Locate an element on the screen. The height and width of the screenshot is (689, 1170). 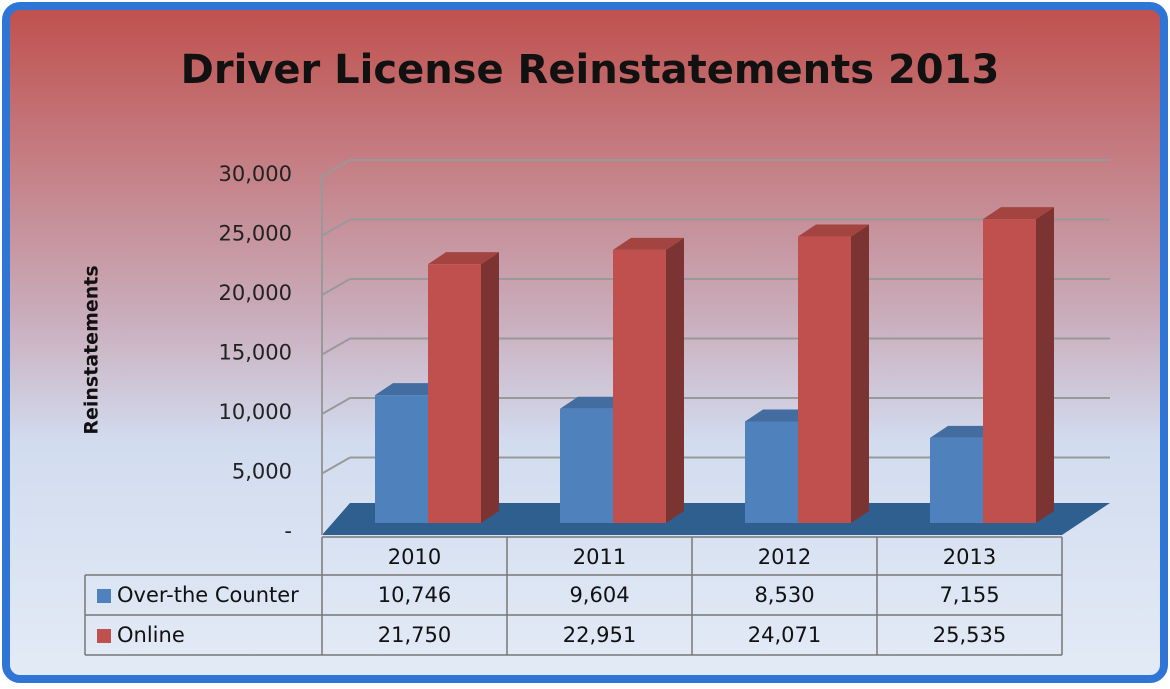
chart-title: Driver License Reinstatements 2013 is located at coordinates (590, 70).